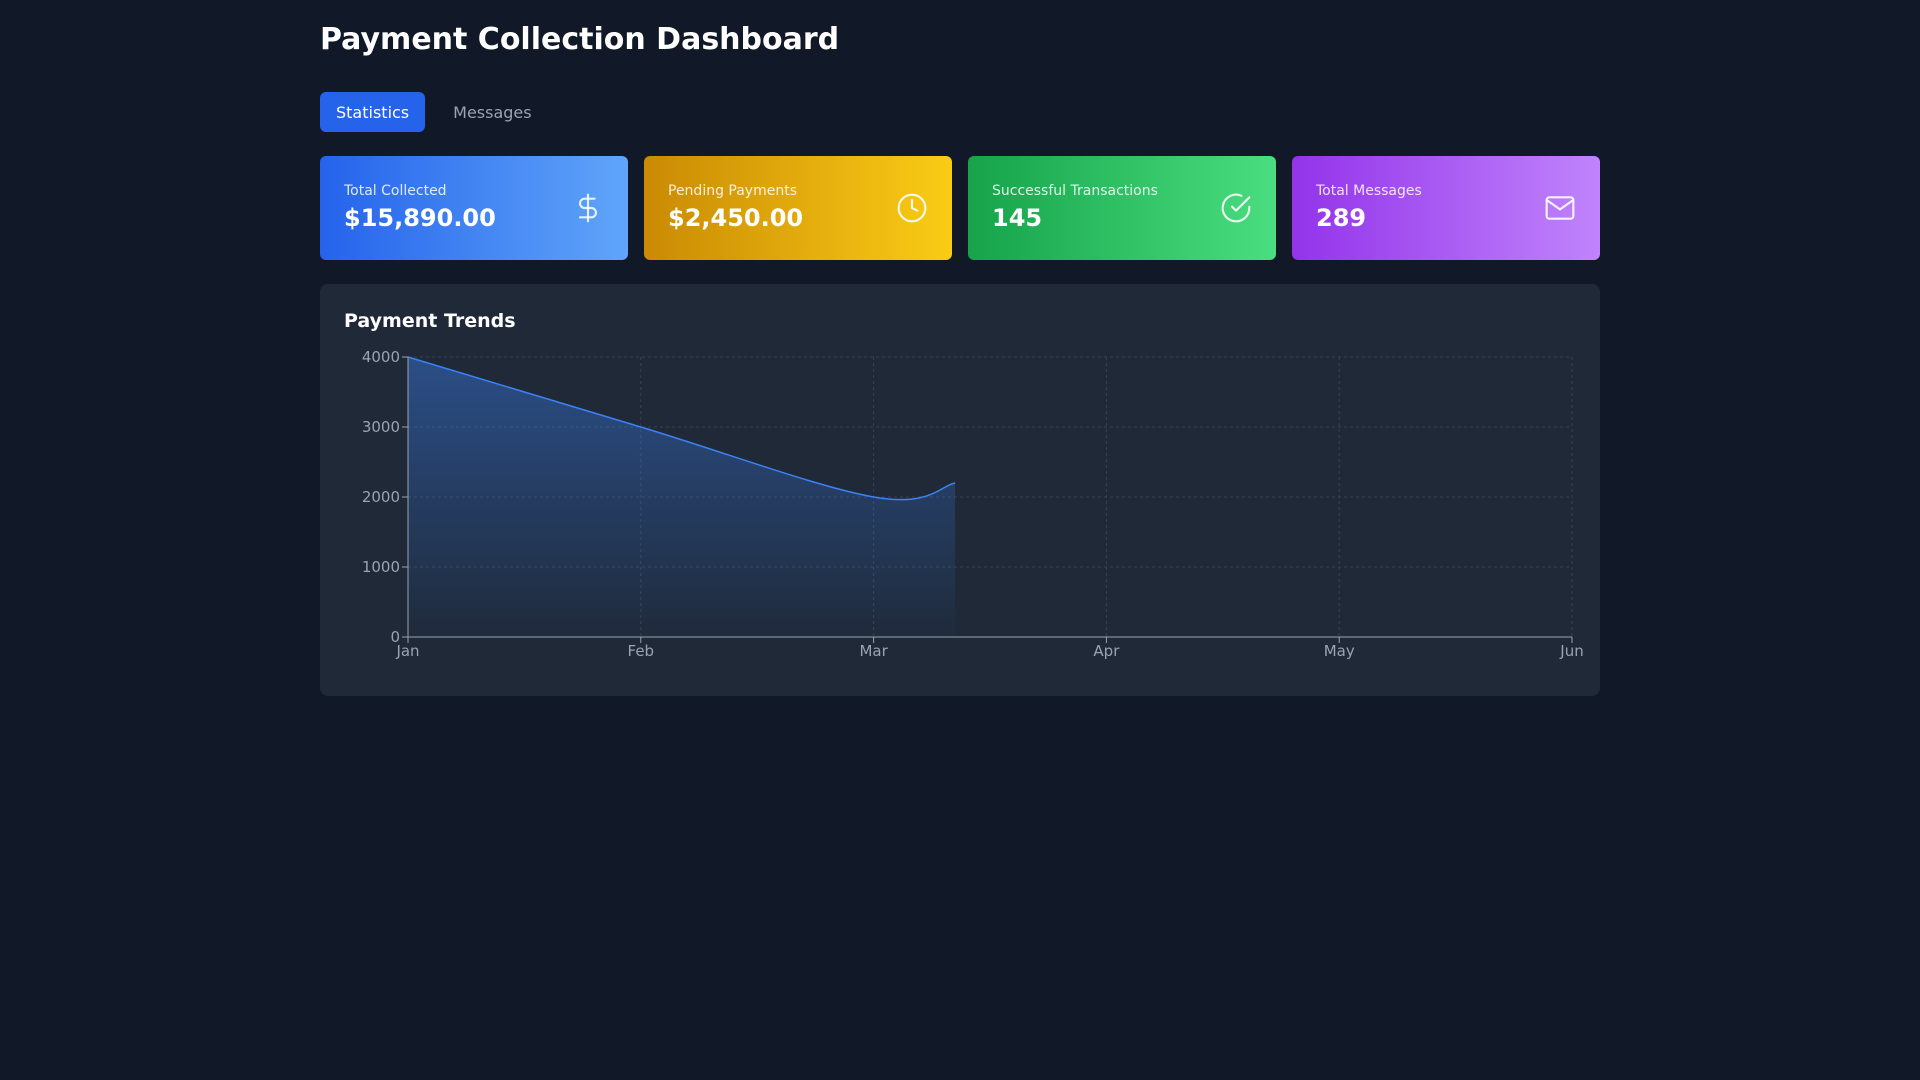 This screenshot has width=1920, height=1080. I want to click on dollar-icon, so click(587, 208).